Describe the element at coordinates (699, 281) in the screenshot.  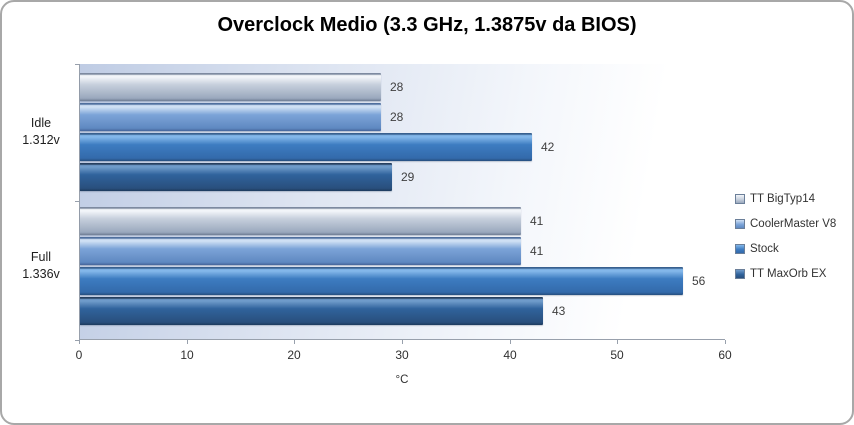
I see `data-label: 56` at that location.